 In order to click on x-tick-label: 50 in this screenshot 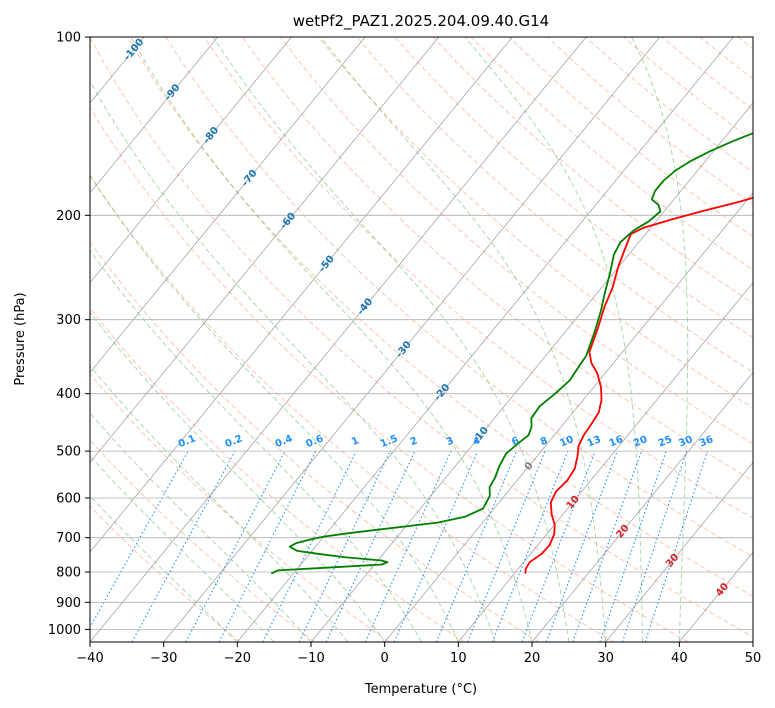, I will do `click(753, 658)`.